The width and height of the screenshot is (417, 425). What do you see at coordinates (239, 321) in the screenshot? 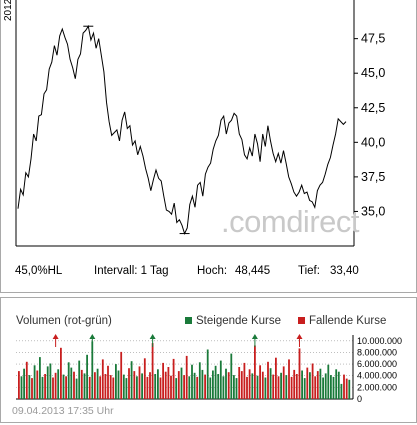
I see `legend-rising-label: Steigende Kurse` at bounding box center [239, 321].